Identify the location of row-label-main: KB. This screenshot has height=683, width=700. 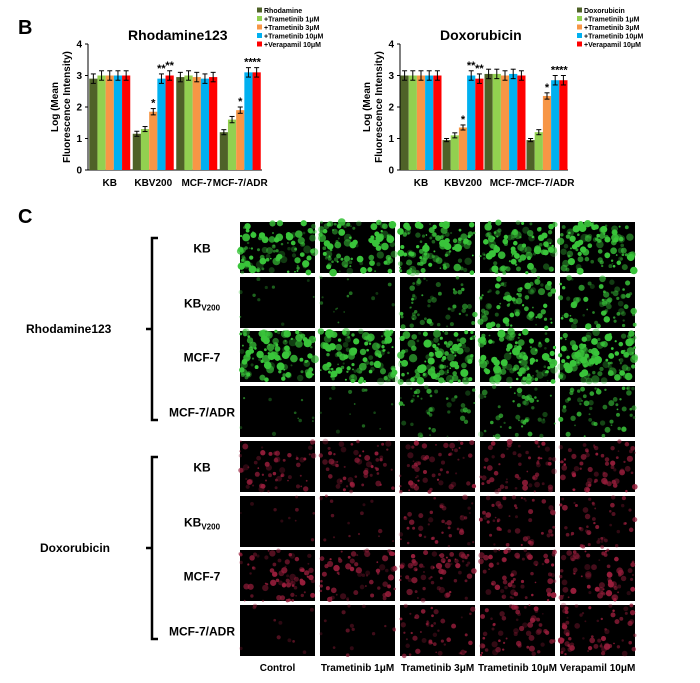
(202, 249).